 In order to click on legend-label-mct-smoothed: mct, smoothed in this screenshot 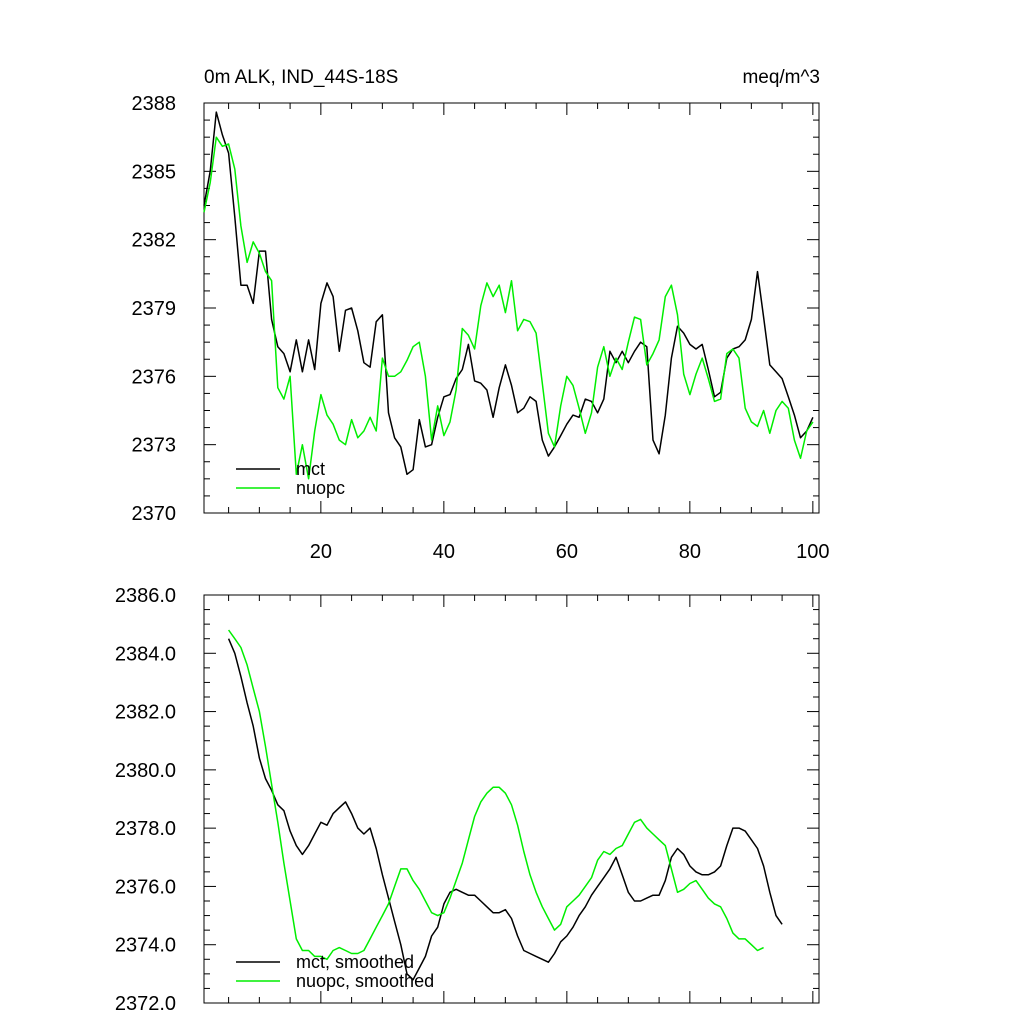, I will do `click(355, 962)`.